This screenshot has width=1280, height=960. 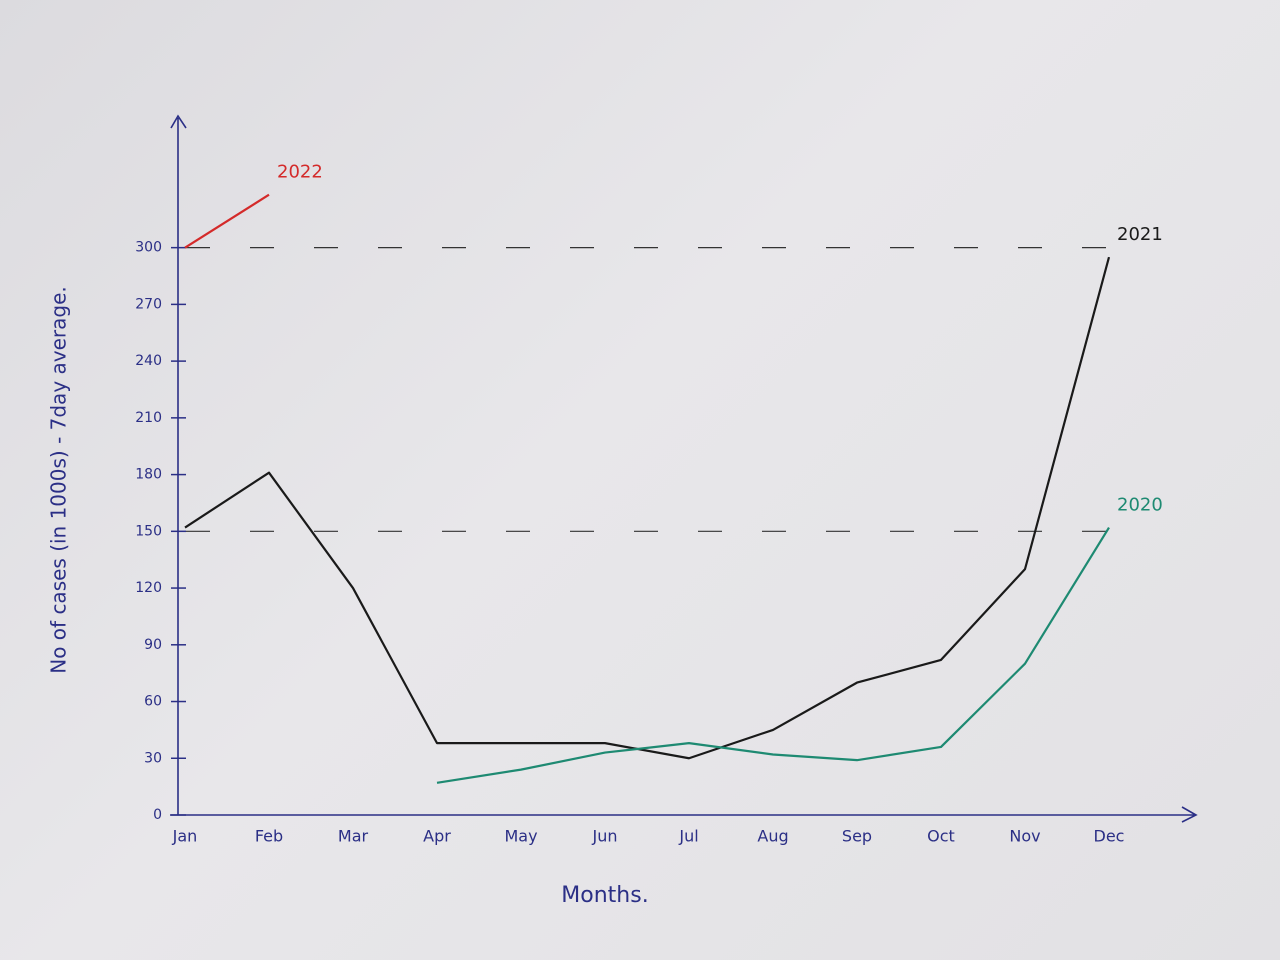 What do you see at coordinates (148, 361) in the screenshot?
I see `y-tick-label: 240` at bounding box center [148, 361].